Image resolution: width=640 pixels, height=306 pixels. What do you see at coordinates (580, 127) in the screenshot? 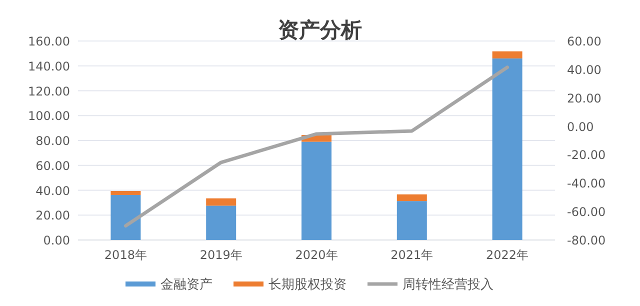
I see `y2-tick-label: 0.00` at bounding box center [580, 127].